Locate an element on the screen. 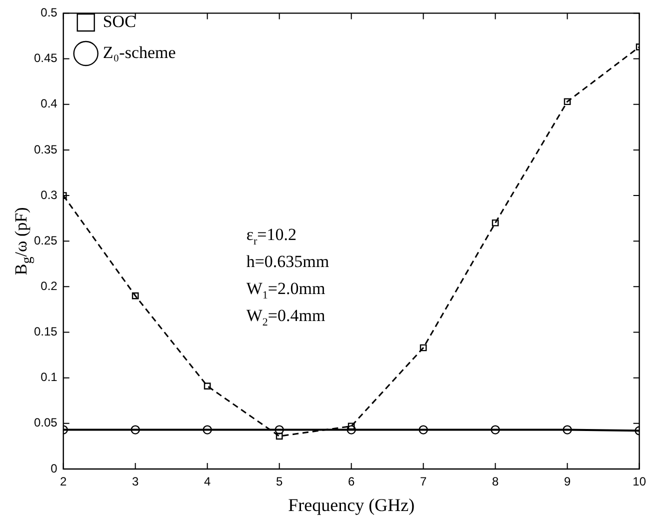 This screenshot has height=521, width=652. y-tick-label: 0 is located at coordinates (54, 468).